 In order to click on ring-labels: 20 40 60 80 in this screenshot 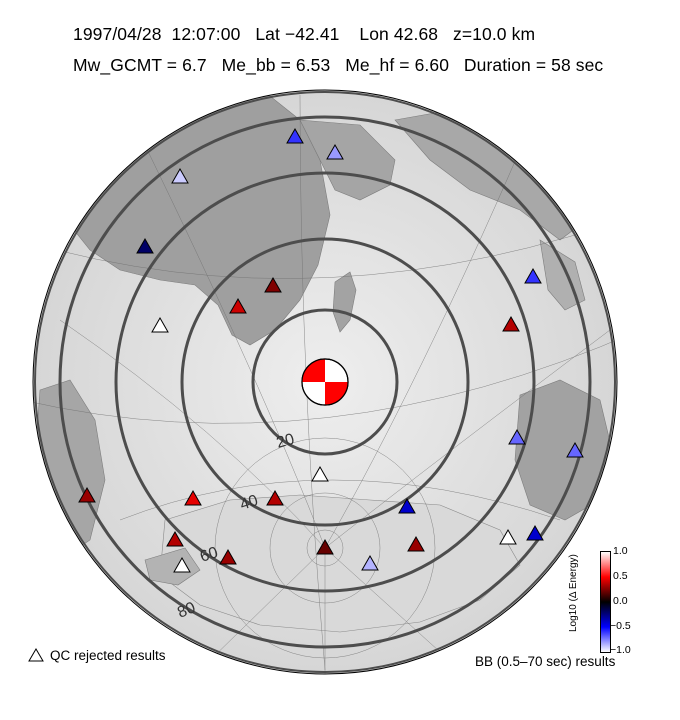, I will do `click(235, 526)`.